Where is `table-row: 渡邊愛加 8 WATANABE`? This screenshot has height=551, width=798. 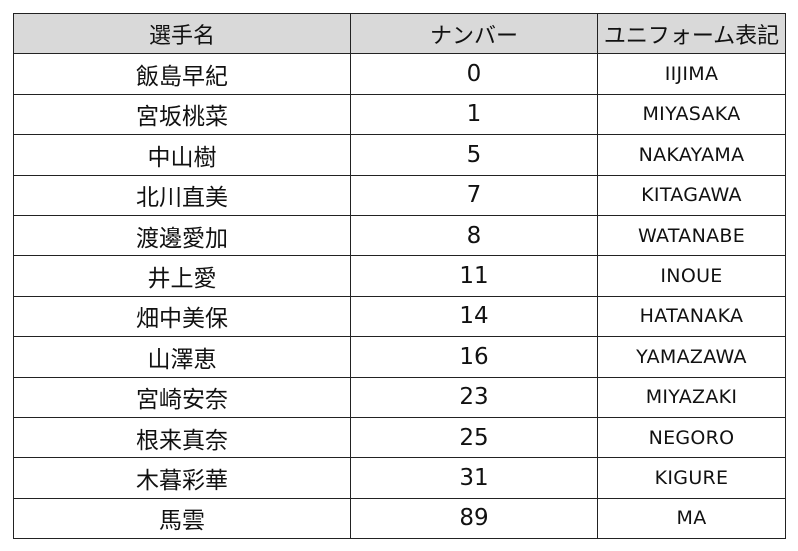
table-row: 渡邊愛加 8 WATANABE is located at coordinates (399, 235).